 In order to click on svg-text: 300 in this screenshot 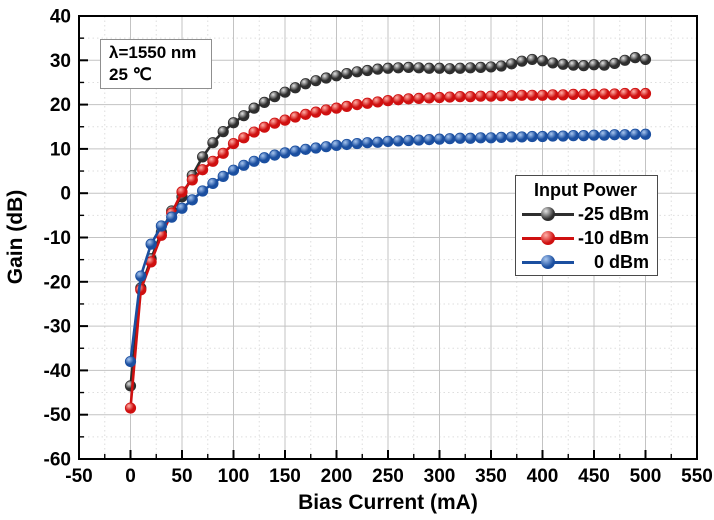, I will do `click(440, 476)`.